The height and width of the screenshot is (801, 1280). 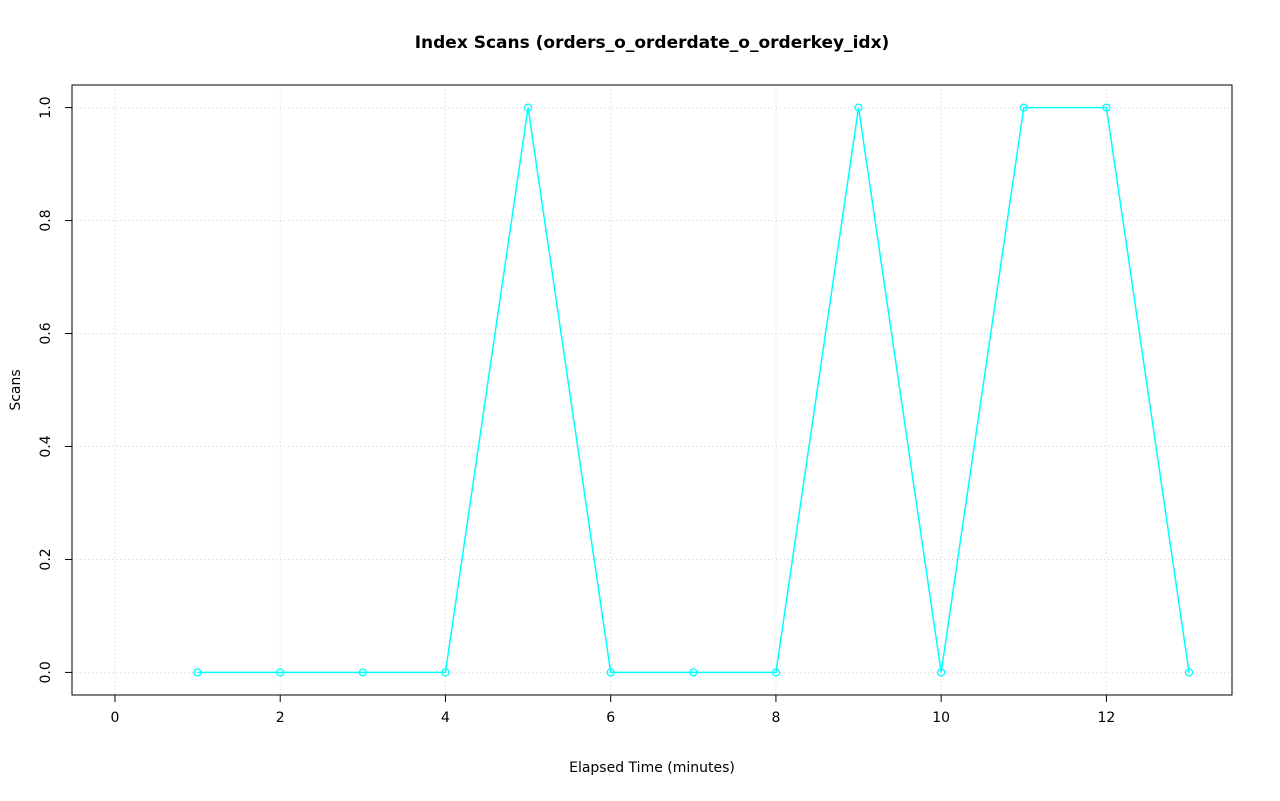 What do you see at coordinates (775, 718) in the screenshot?
I see `x-tick-label: 8` at bounding box center [775, 718].